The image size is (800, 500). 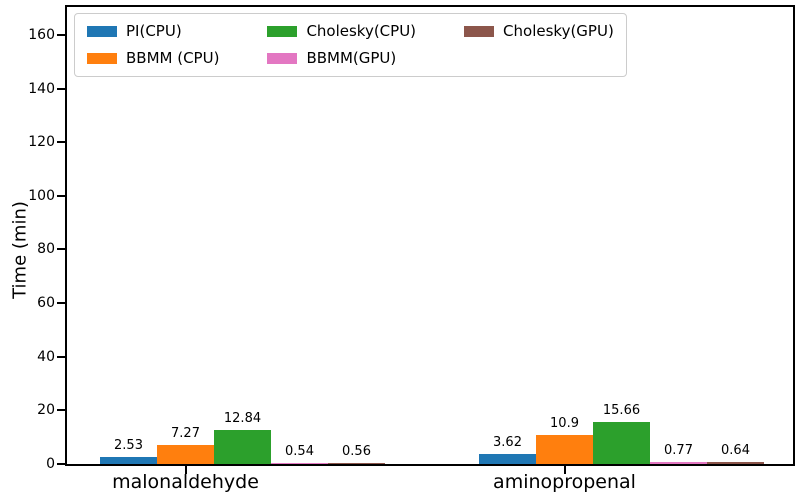 I want to click on y-tick-label: 20, so click(x=46, y=410).